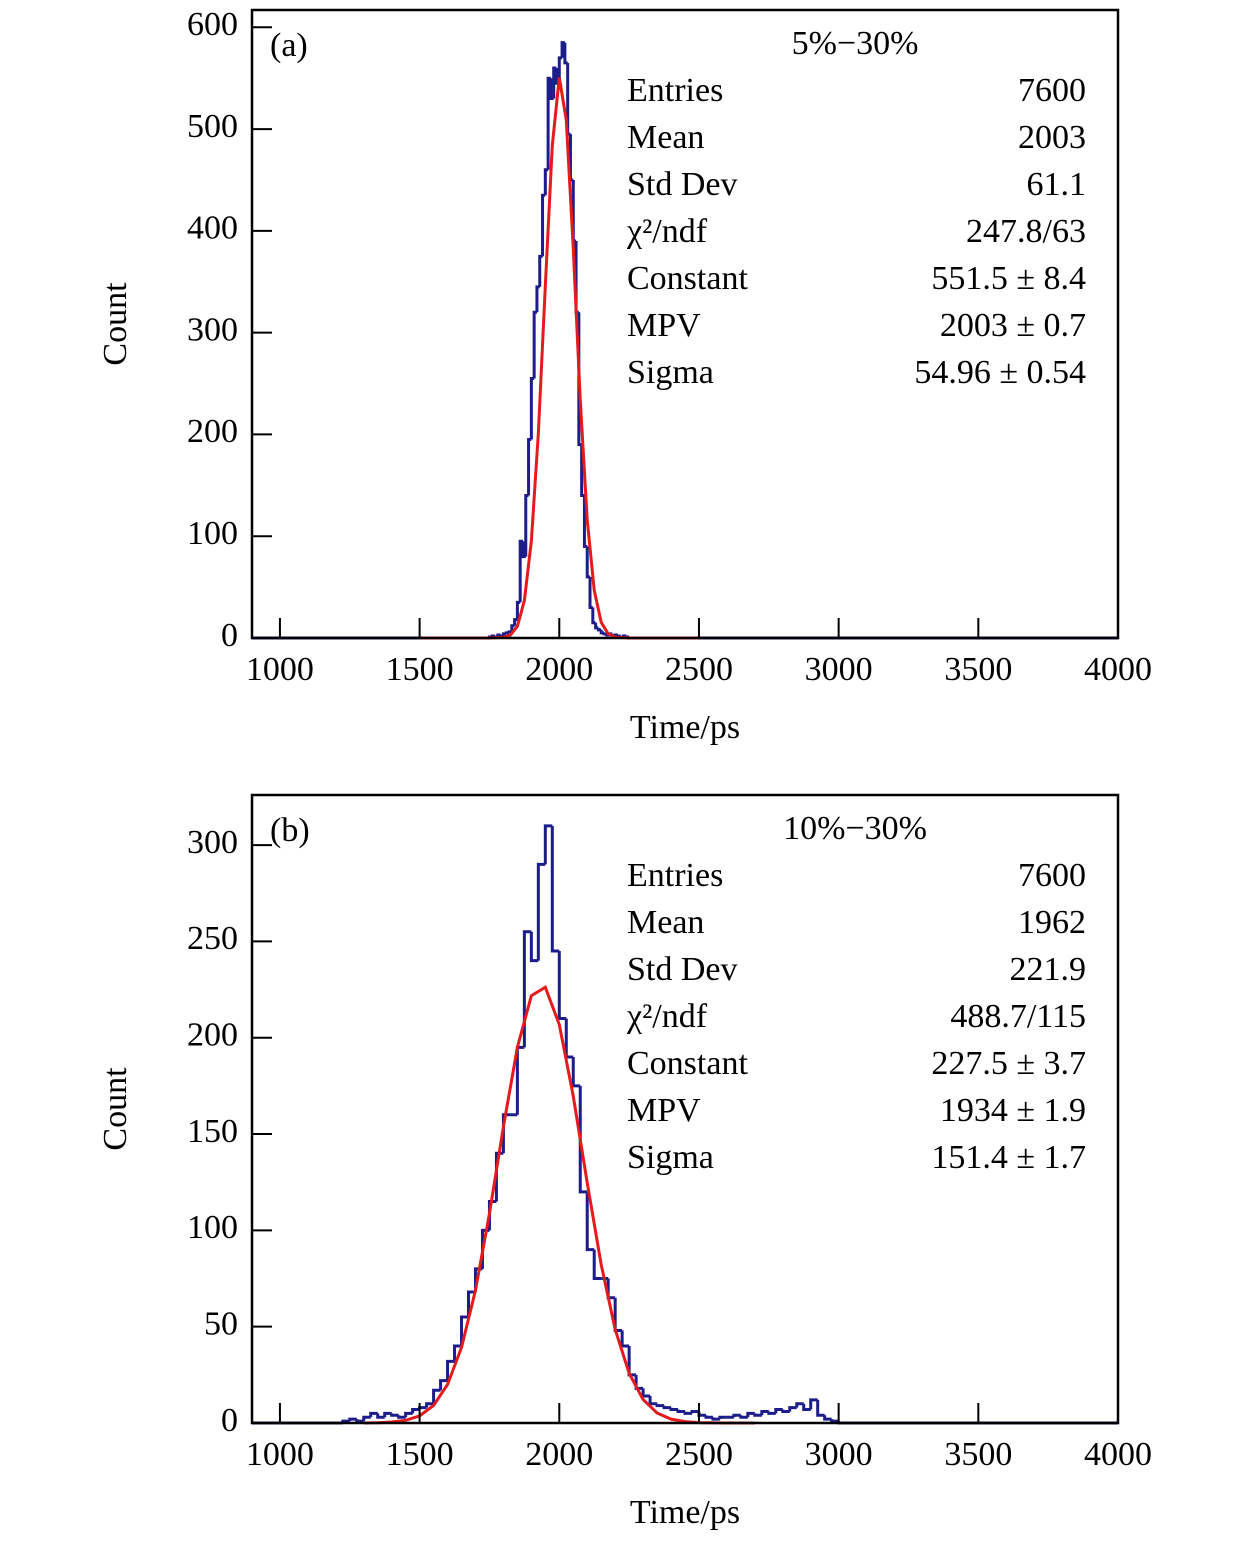  What do you see at coordinates (115, 1109) in the screenshot?
I see `y-axis-label: Count` at bounding box center [115, 1109].